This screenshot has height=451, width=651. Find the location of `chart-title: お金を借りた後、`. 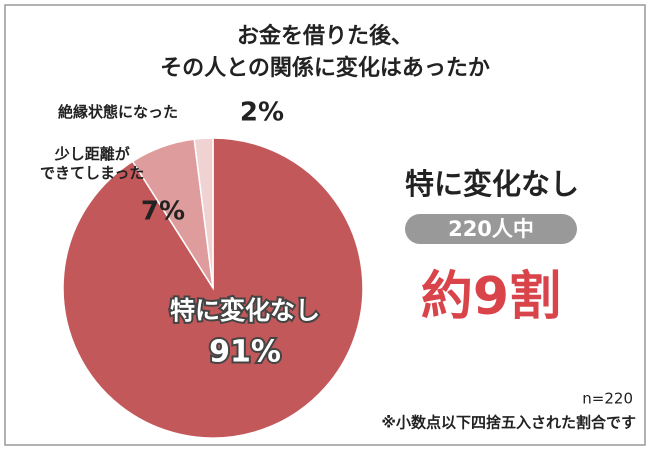

chart-title: お金を借りた後、 is located at coordinates (325, 36).